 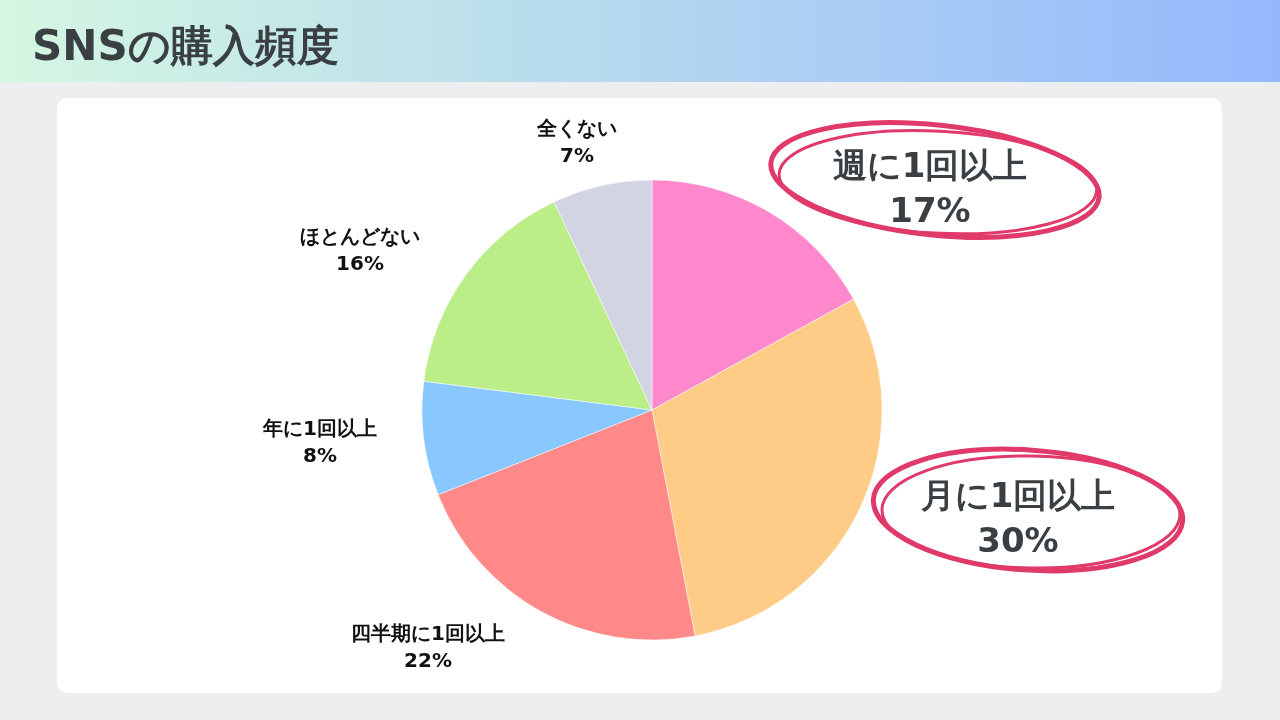 What do you see at coordinates (320, 455) in the screenshot?
I see `data-label: 8%` at bounding box center [320, 455].